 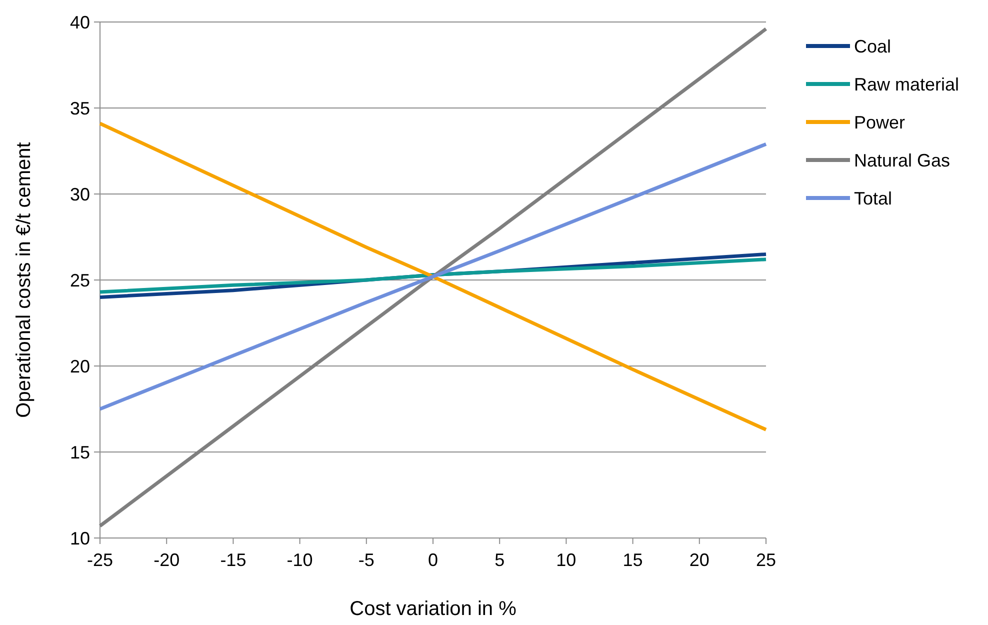 What do you see at coordinates (880, 122) in the screenshot?
I see `legend-label: Power` at bounding box center [880, 122].